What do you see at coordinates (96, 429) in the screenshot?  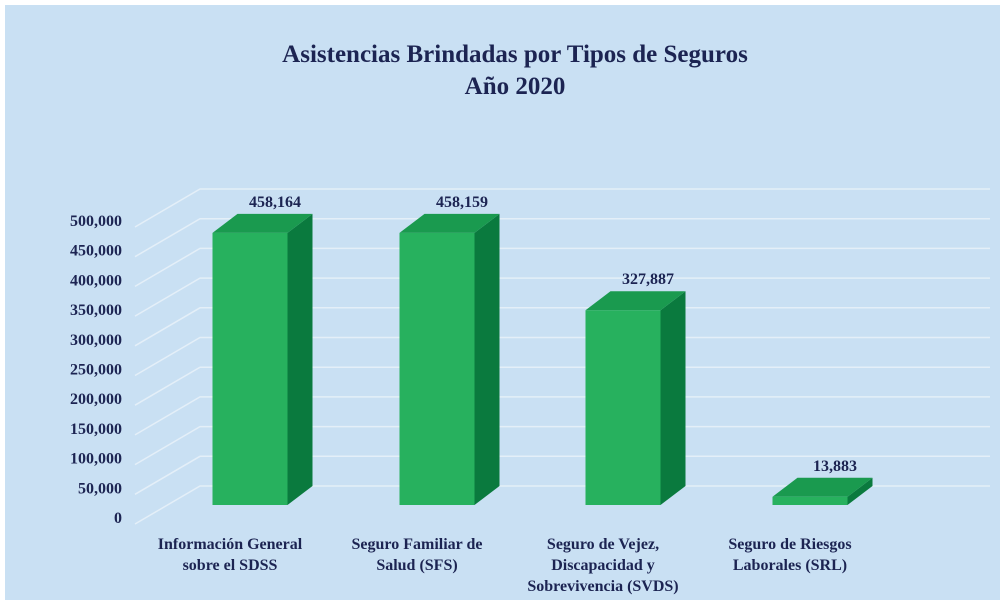 I see `y-tick-label: 150,000` at bounding box center [96, 429].